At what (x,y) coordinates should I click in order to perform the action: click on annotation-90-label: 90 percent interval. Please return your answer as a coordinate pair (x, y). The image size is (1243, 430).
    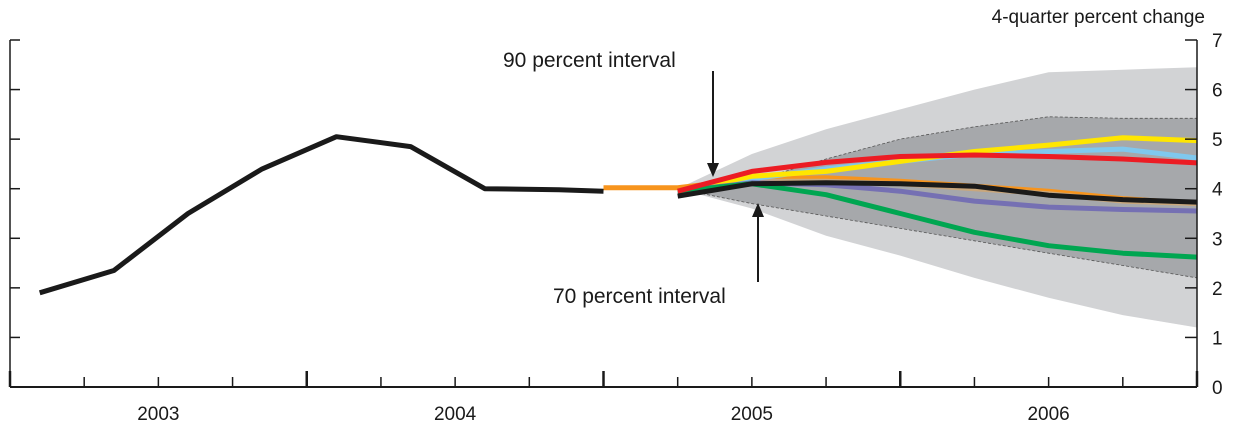
    Looking at the image, I should click on (589, 60).